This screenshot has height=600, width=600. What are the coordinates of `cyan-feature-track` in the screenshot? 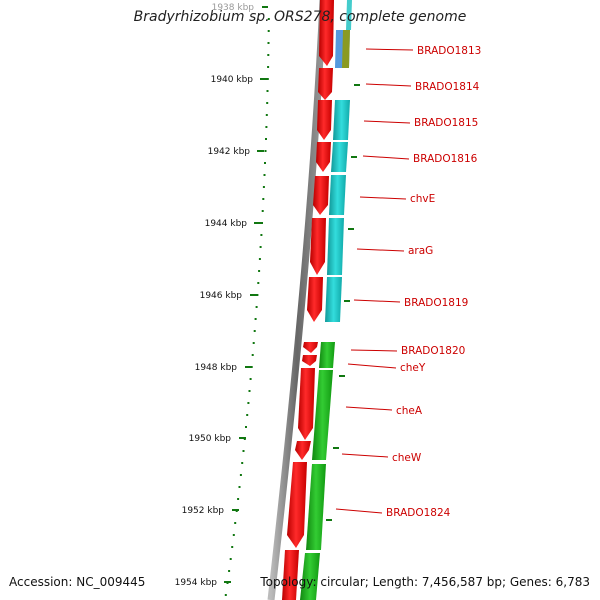 It's located at (337, 211).